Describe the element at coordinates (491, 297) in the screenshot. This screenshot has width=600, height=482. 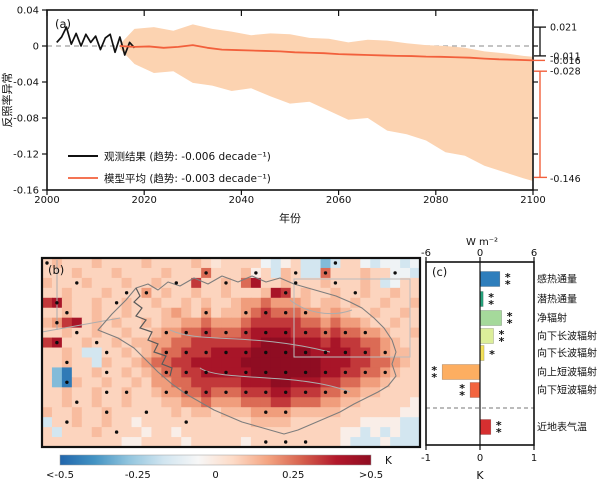
I see `significance-mark: *` at that location.